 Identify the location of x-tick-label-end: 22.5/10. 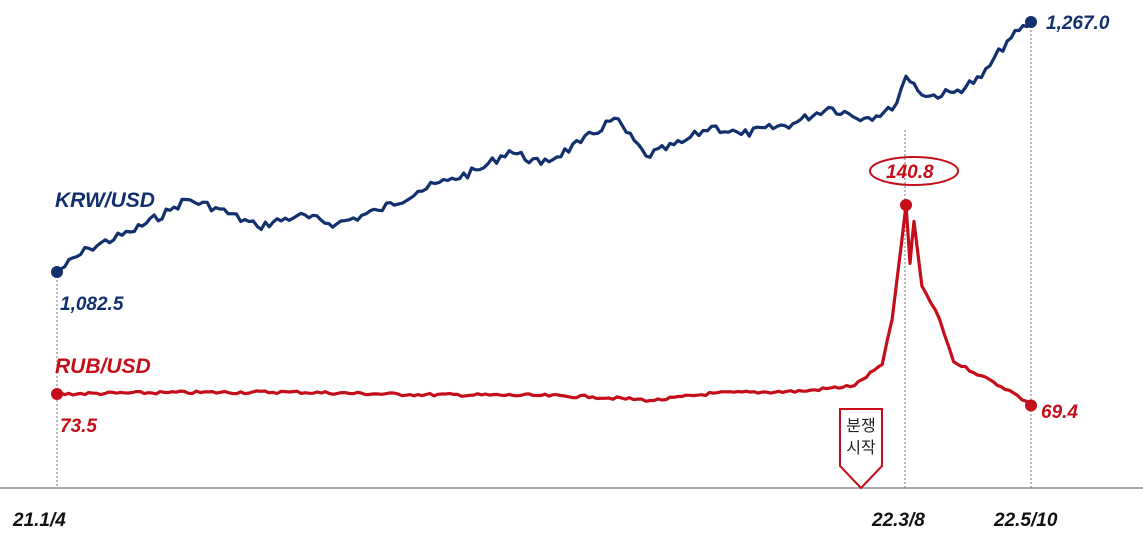
(1025, 520).